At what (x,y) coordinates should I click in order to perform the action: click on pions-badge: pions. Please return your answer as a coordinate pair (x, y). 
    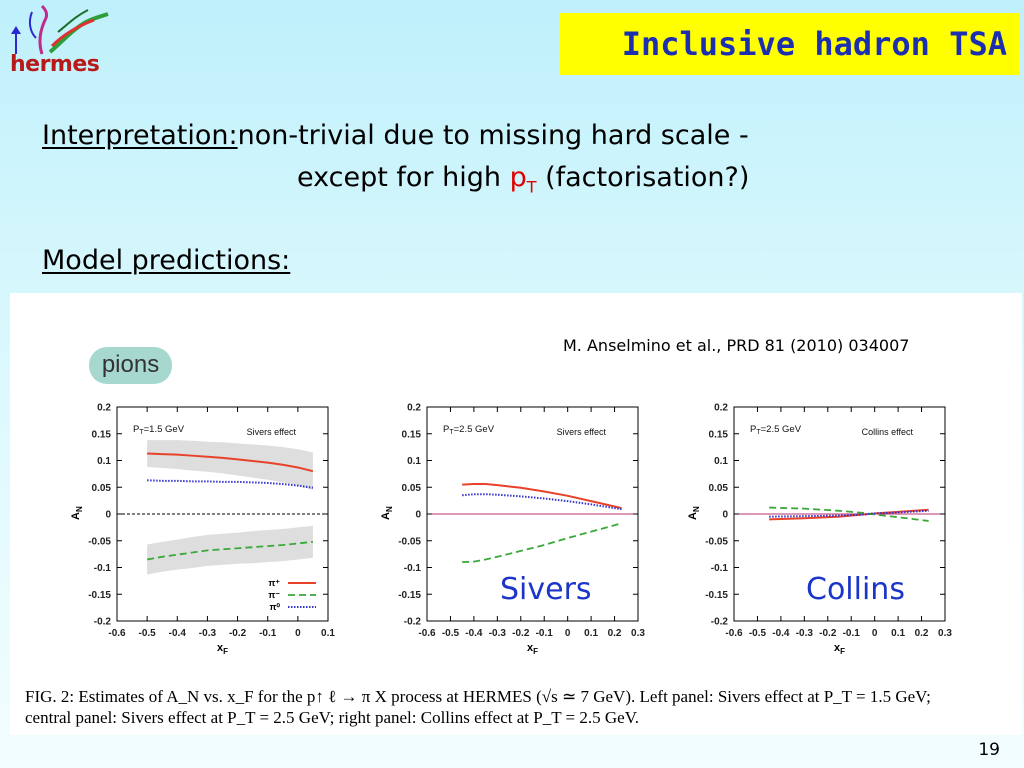
    Looking at the image, I should click on (130, 365).